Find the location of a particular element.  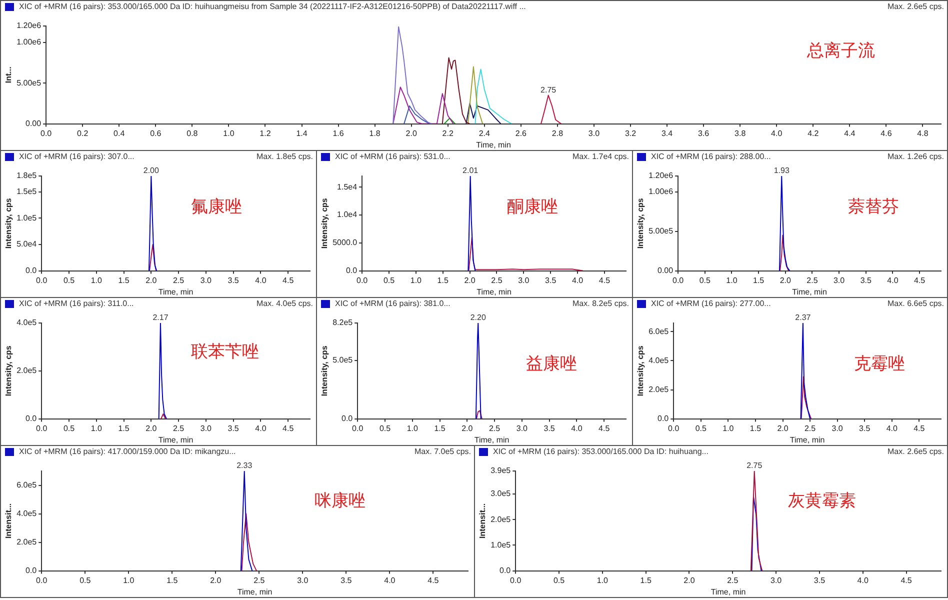

chart-subtitle: Max. 1.7e4 cps. is located at coordinates (600, 156).